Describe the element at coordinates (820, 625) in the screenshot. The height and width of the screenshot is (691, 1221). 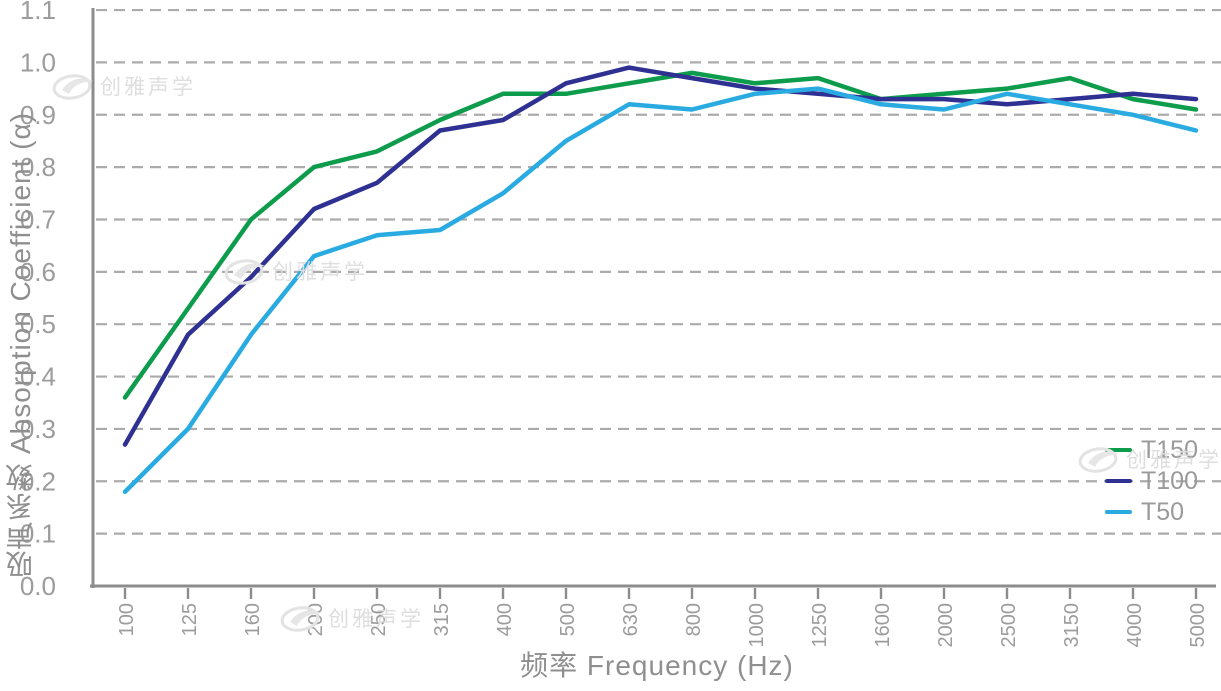
I see `x-tick-label: 1250` at that location.